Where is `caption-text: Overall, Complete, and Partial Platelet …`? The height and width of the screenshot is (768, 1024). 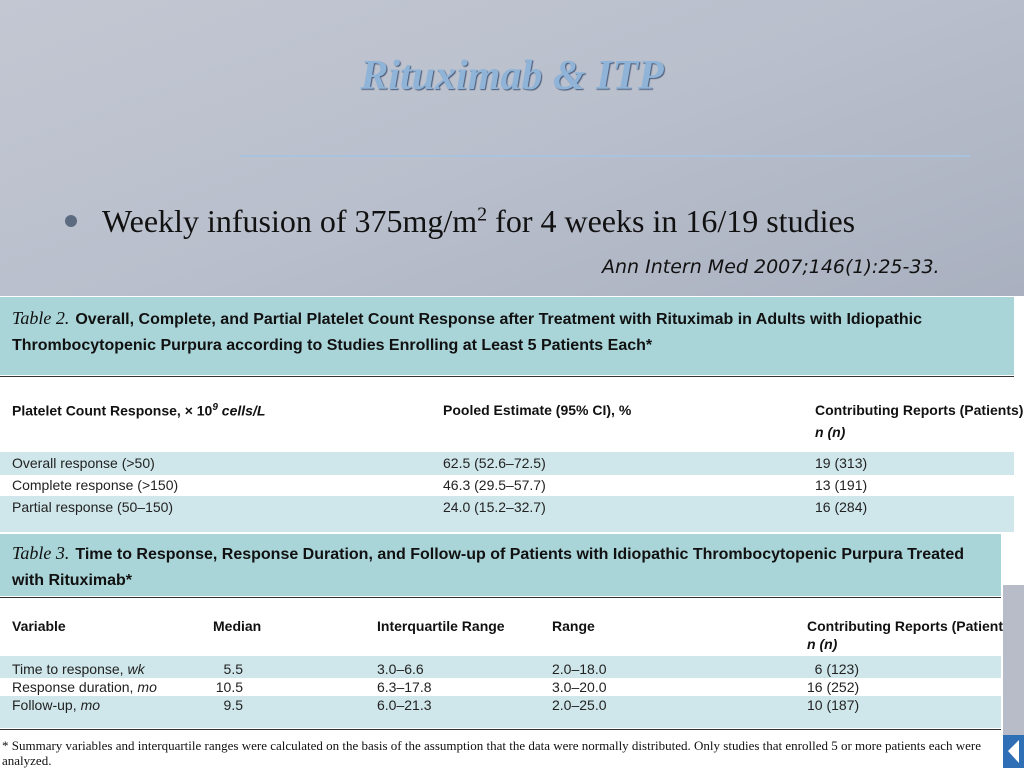
caption-text: Overall, Complete, and Partial Platelet … is located at coordinates (467, 332).